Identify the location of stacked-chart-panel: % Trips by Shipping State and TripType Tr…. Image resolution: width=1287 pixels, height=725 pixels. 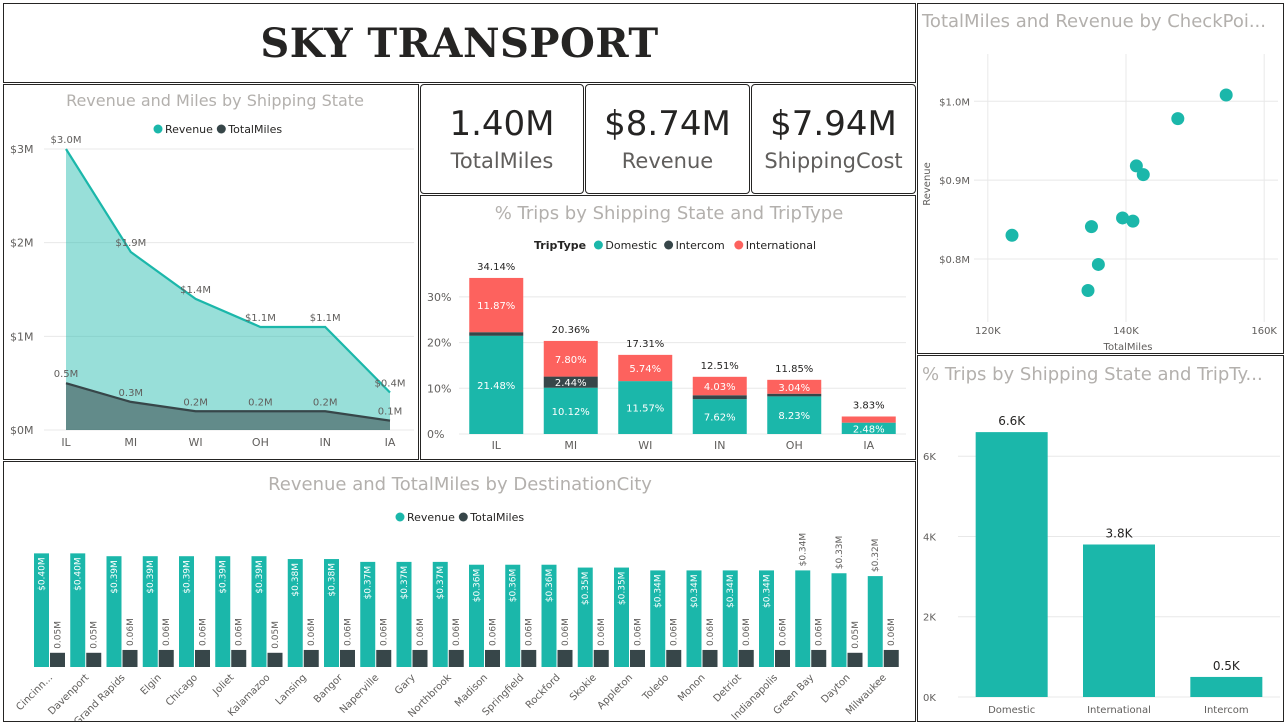
(668, 327).